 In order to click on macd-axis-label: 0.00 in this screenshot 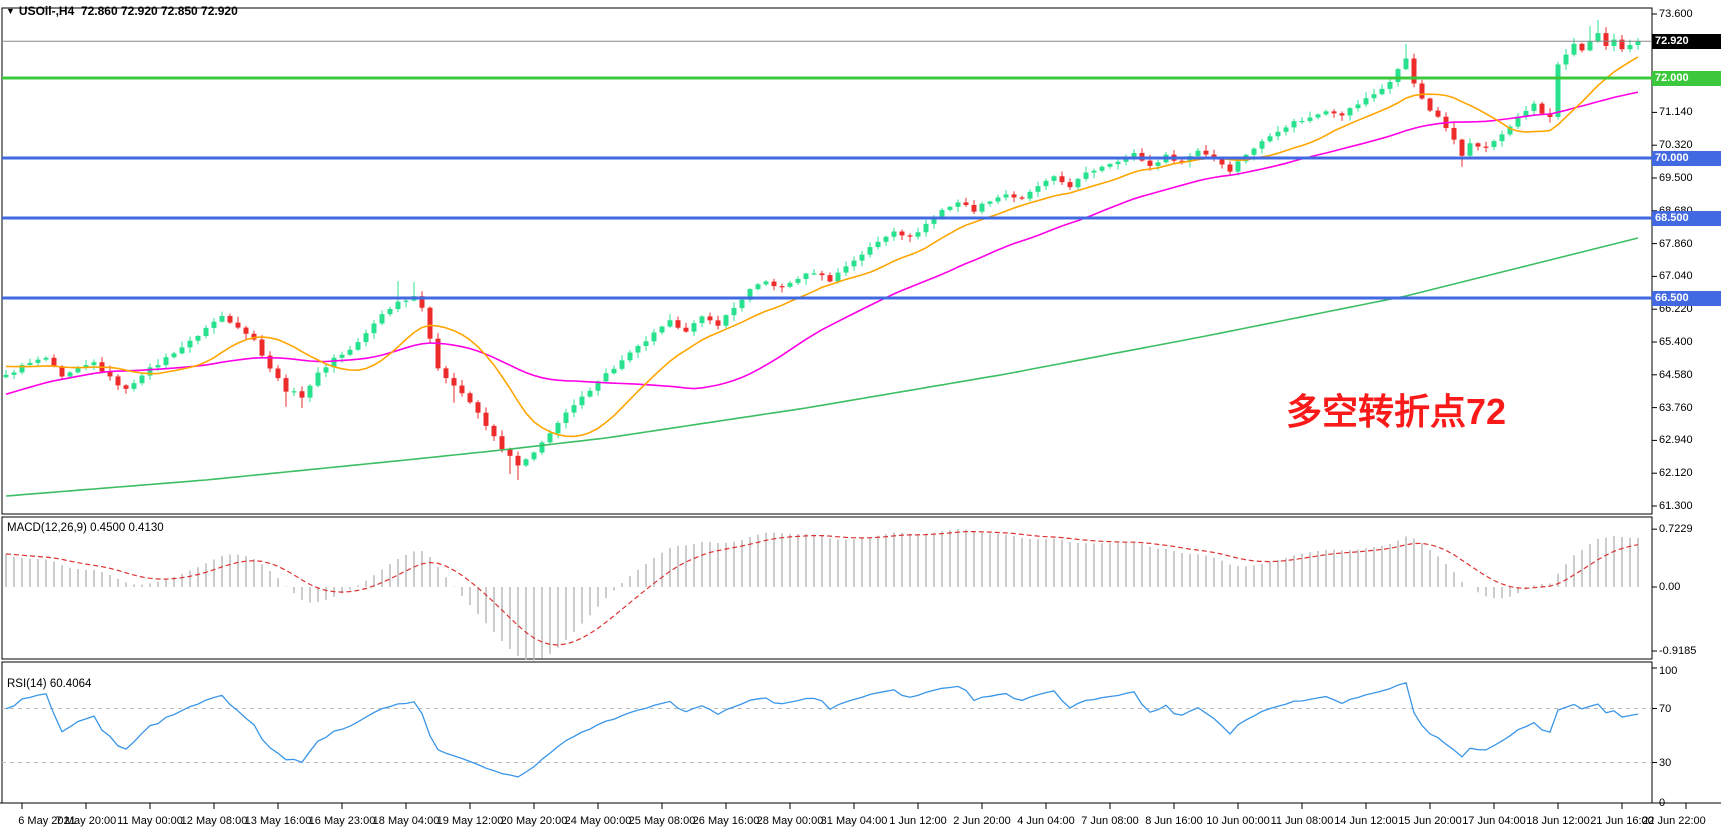, I will do `click(1670, 587)`.